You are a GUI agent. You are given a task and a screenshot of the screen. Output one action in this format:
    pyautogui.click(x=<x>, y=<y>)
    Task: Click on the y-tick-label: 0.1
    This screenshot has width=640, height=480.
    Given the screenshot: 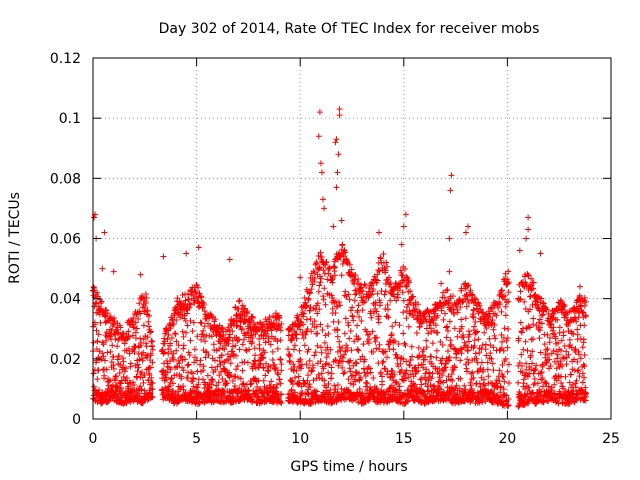 What is the action you would take?
    pyautogui.click(x=70, y=119)
    